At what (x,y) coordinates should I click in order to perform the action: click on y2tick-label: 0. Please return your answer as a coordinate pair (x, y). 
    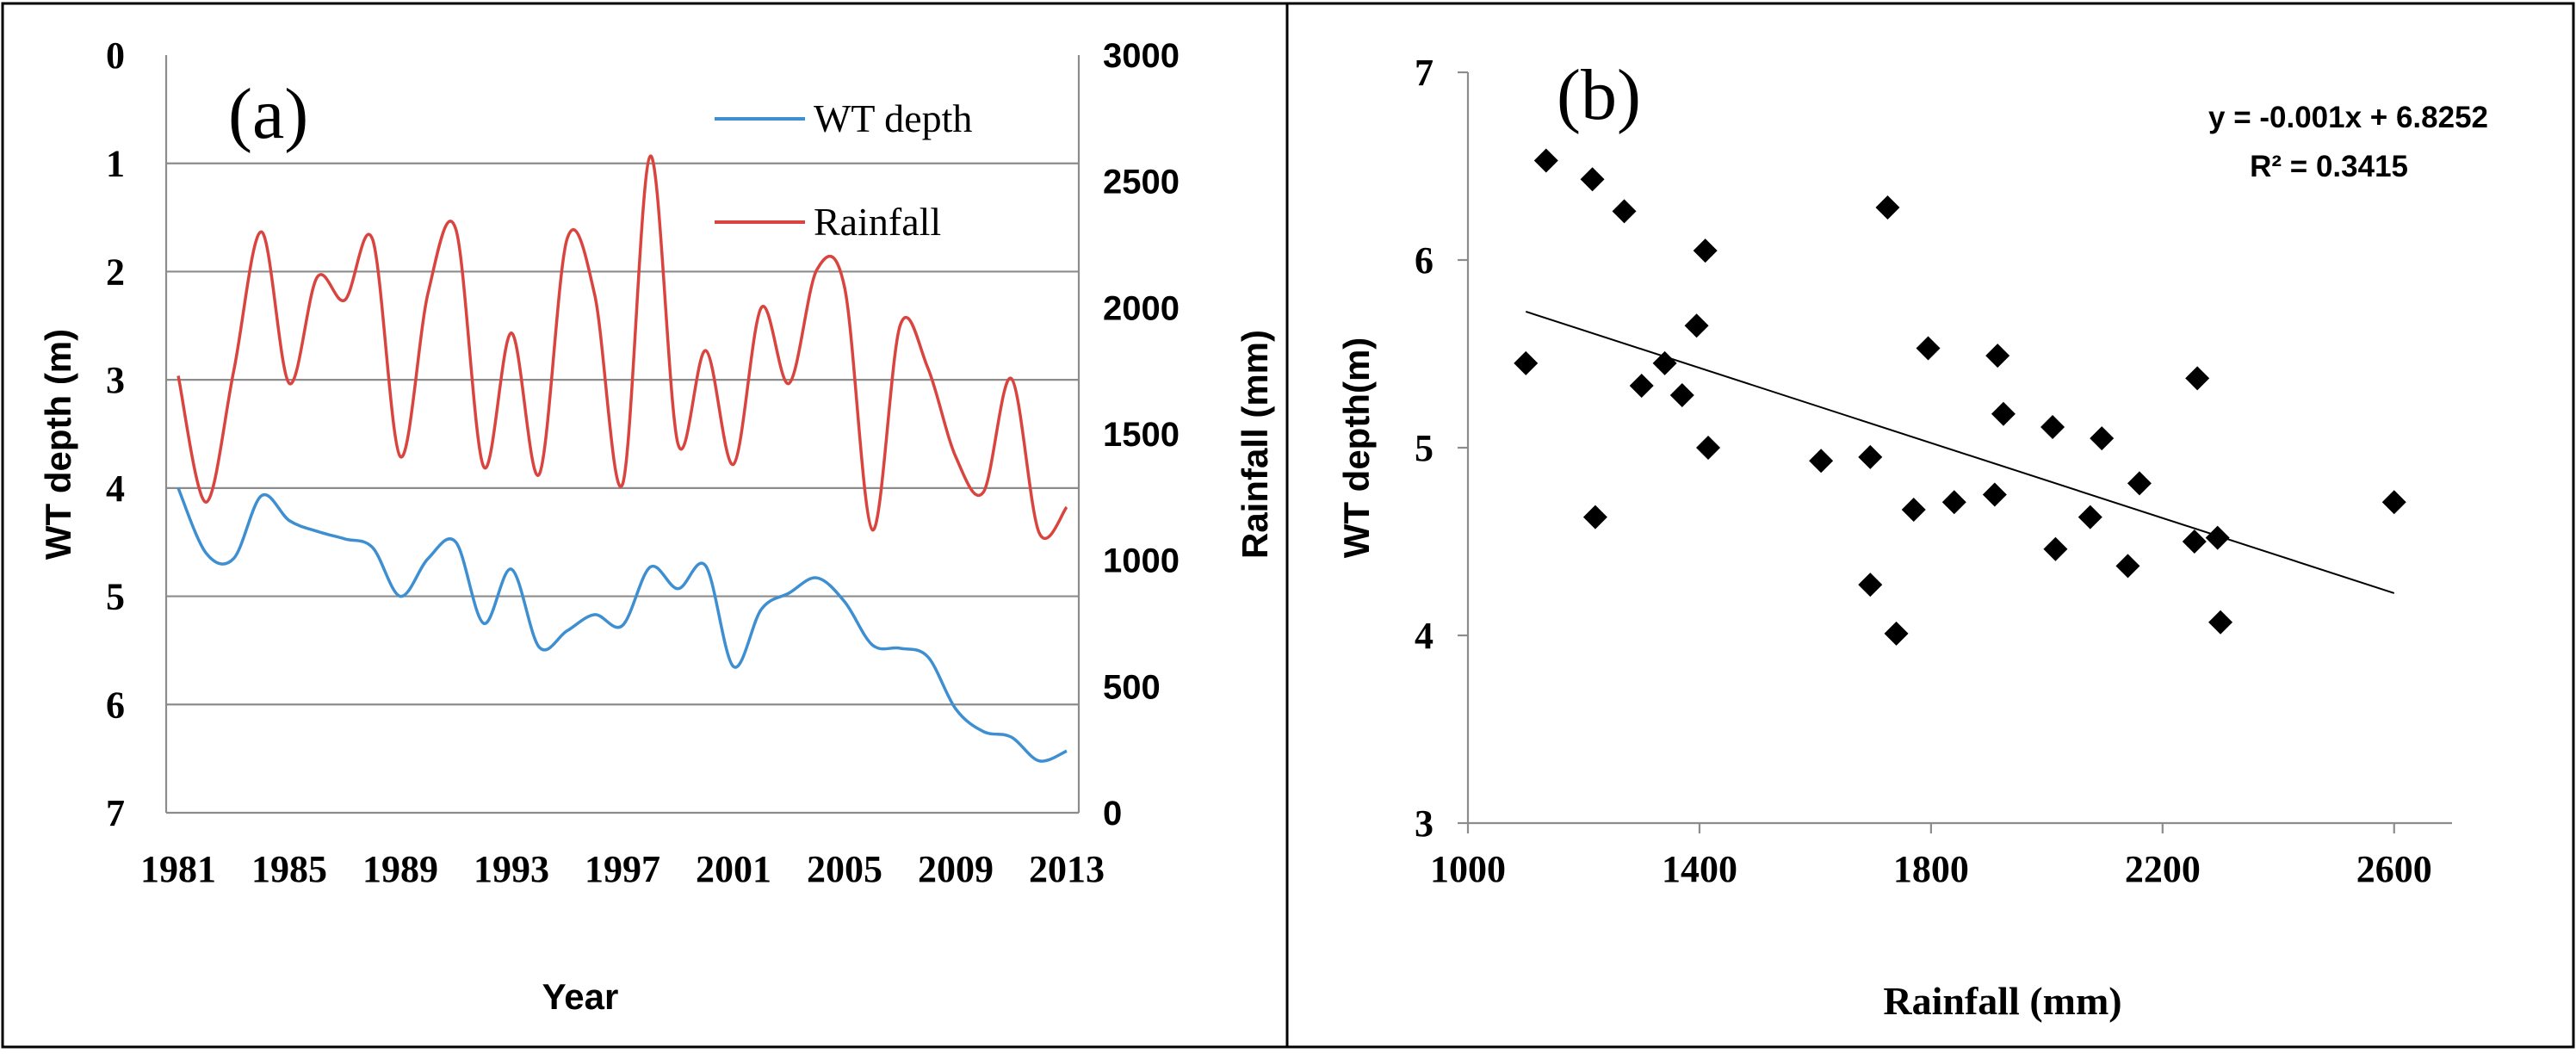
    Looking at the image, I should click on (1112, 814).